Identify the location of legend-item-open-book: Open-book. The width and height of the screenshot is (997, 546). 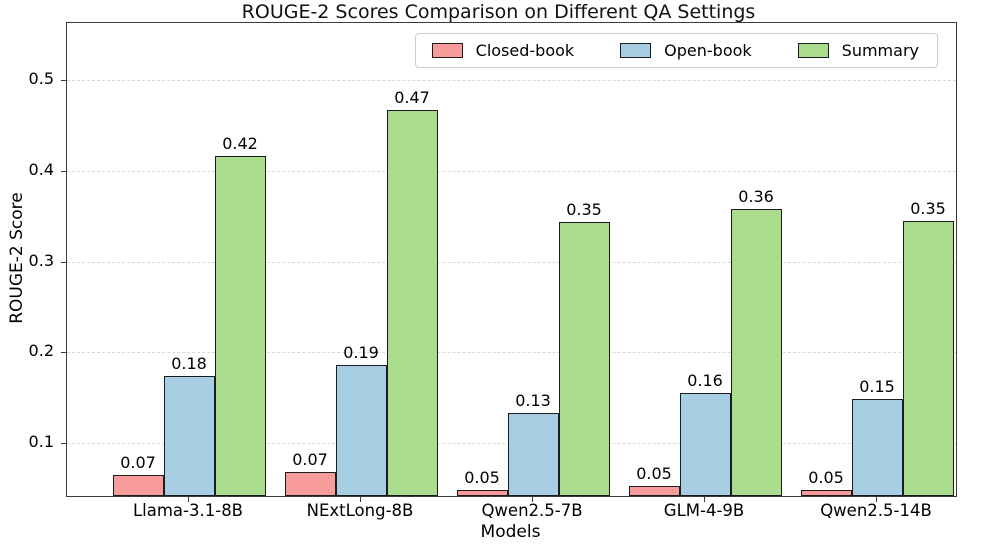
(686, 50).